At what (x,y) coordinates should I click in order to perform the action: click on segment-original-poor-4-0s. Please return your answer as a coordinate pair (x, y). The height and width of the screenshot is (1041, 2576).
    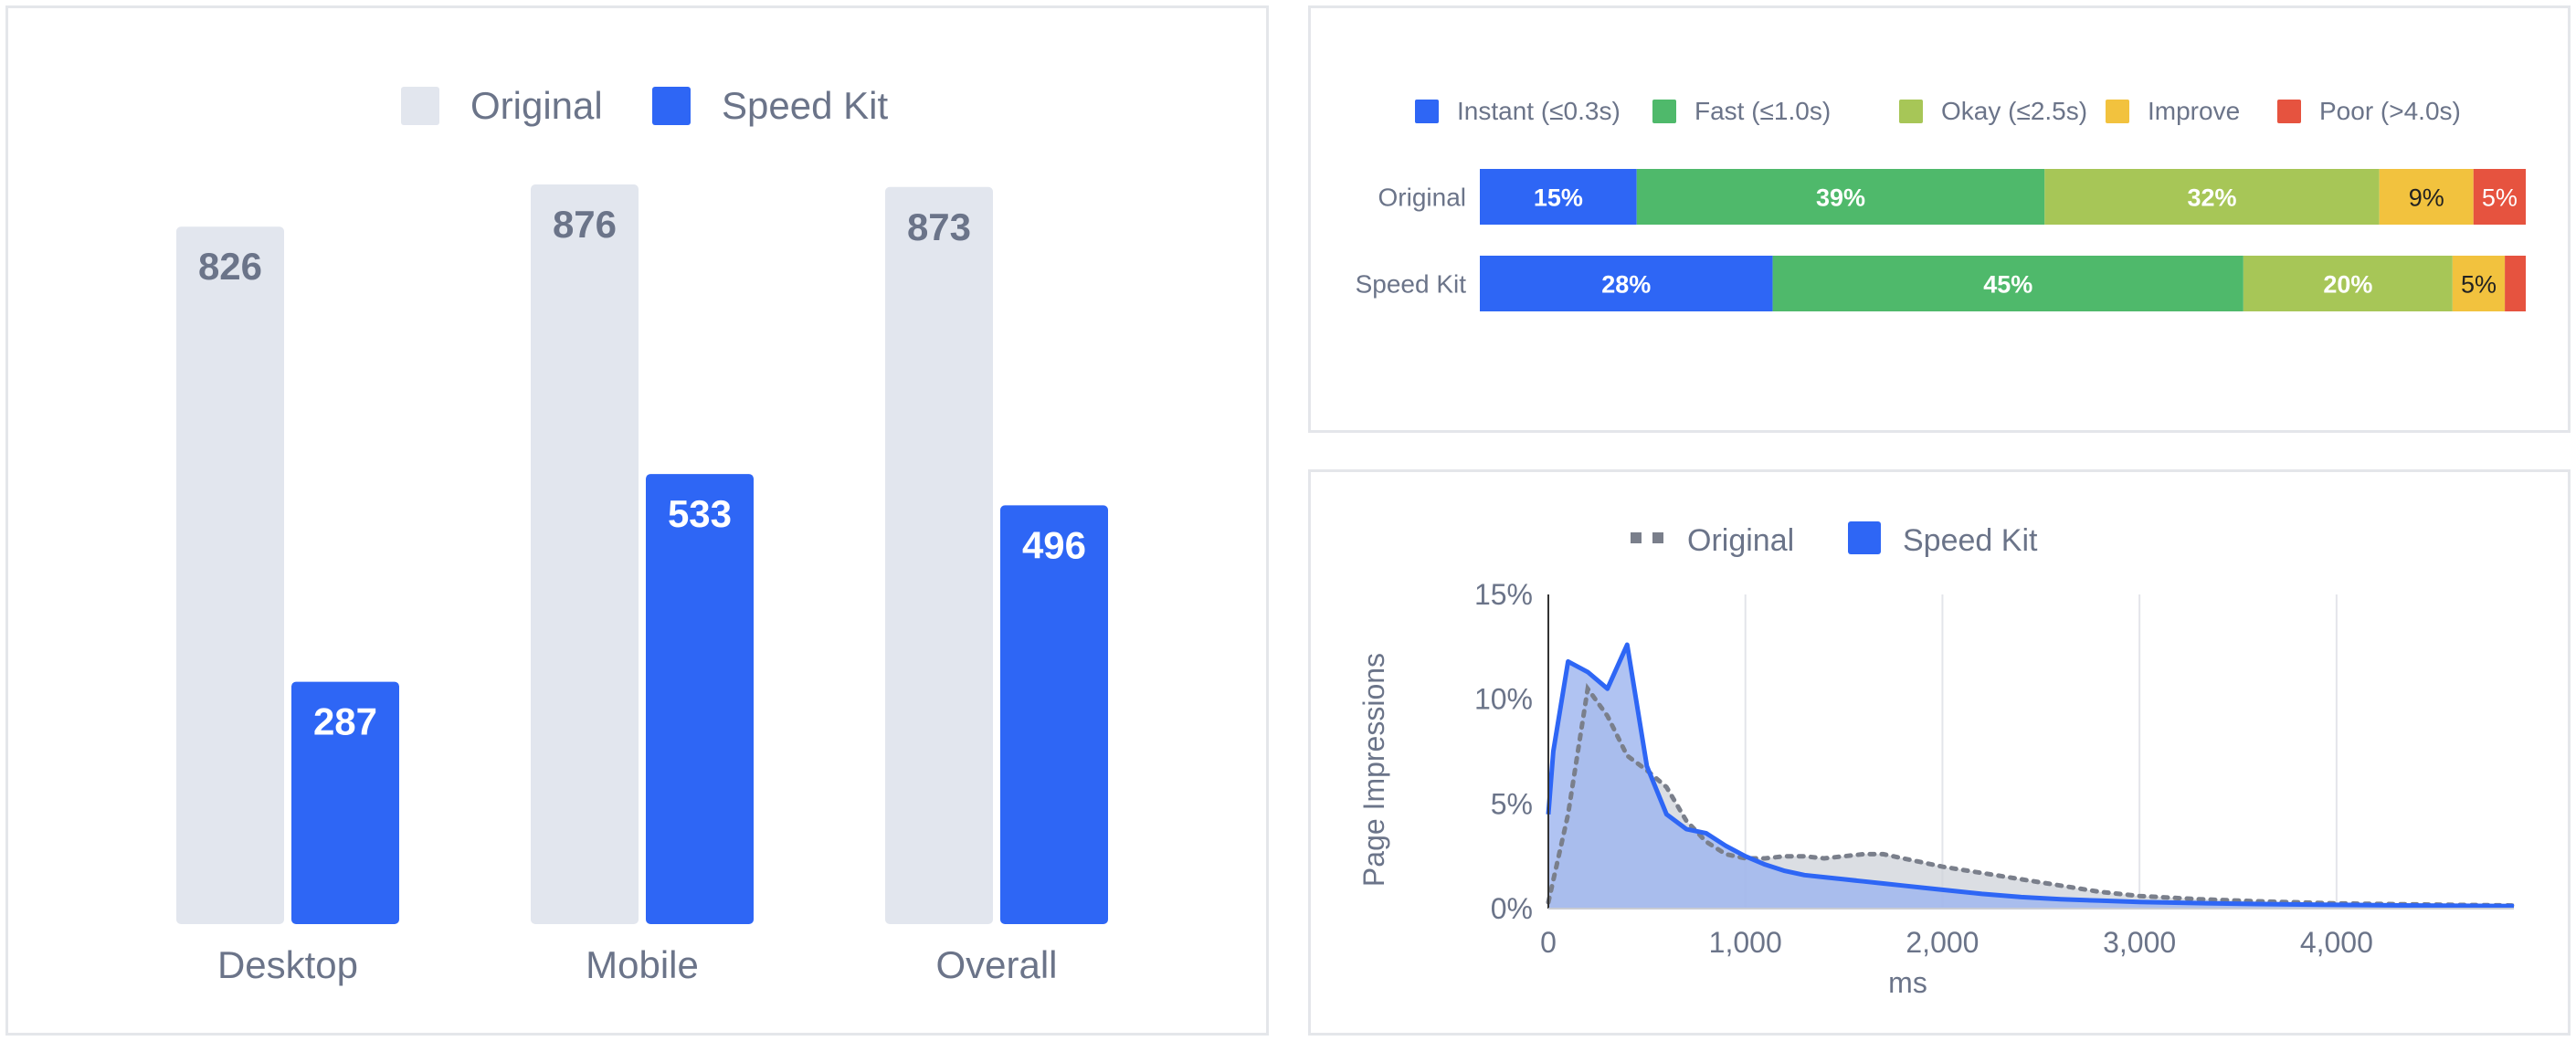
    Looking at the image, I should click on (2499, 197).